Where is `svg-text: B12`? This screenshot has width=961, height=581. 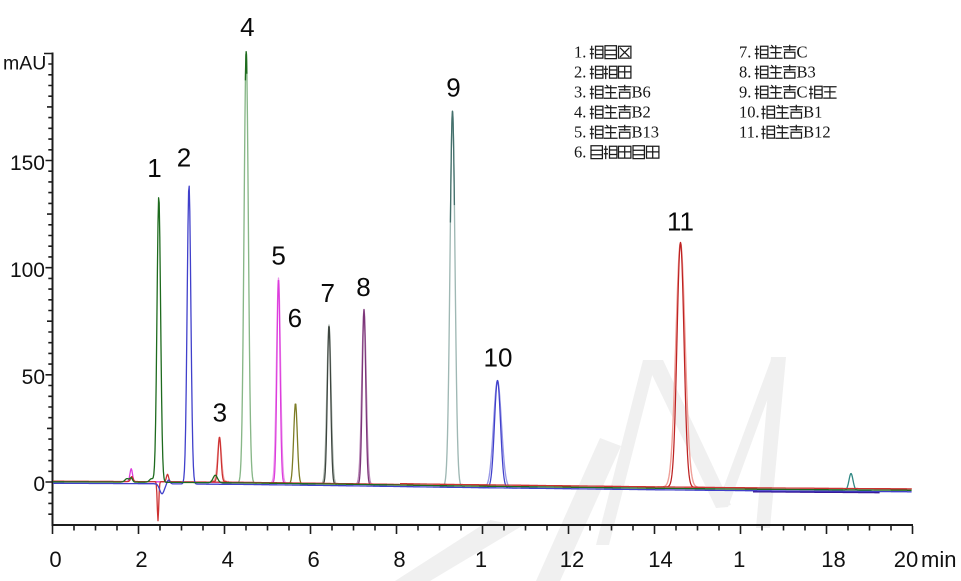
svg-text: B12 is located at coordinates (817, 132).